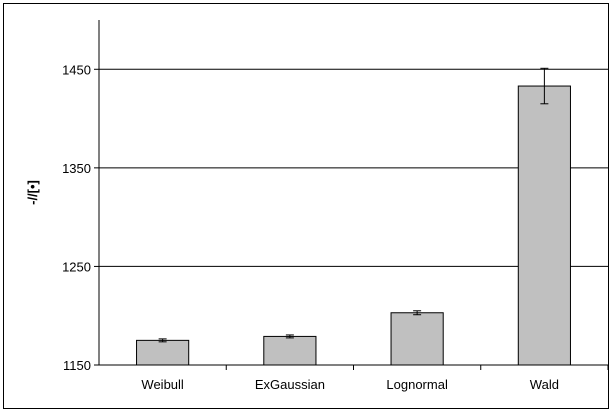 Image resolution: width=614 pixels, height=414 pixels. Describe the element at coordinates (290, 384) in the screenshot. I see `x-tick-label: ExGaussian` at that location.